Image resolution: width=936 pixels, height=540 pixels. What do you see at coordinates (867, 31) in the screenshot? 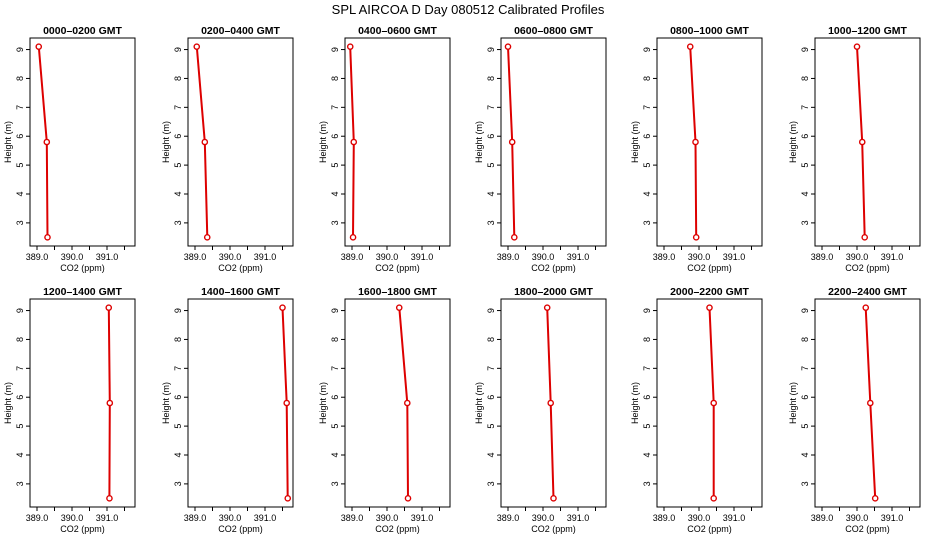
I see `panel-title: 1000–1200 GMT` at bounding box center [867, 31].